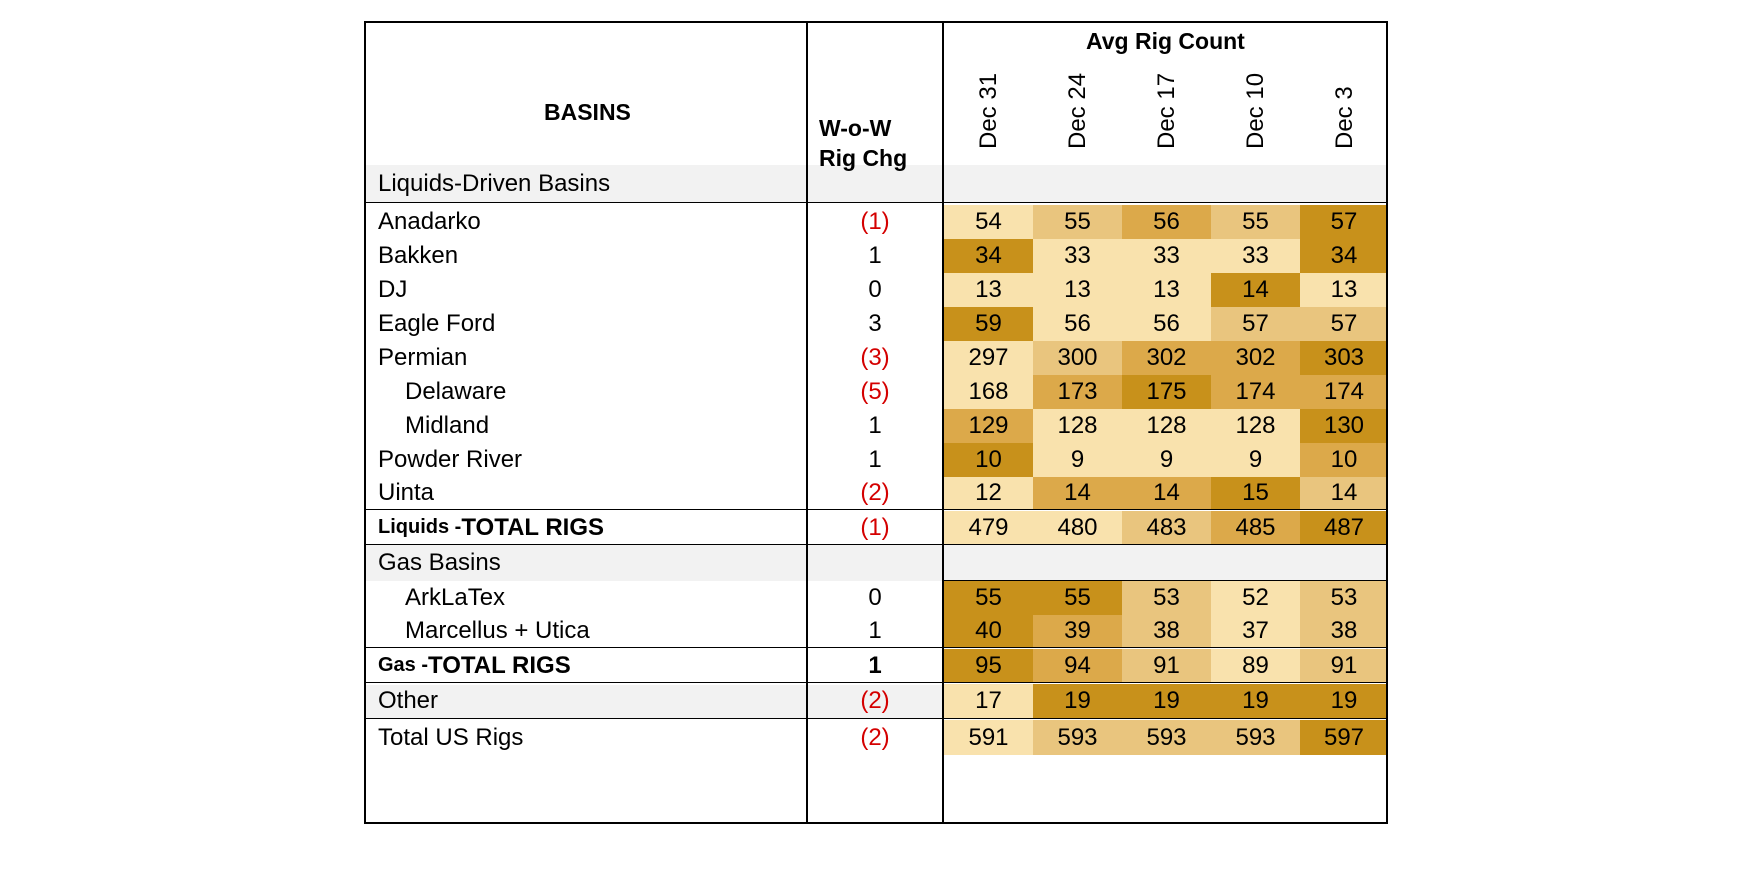 The width and height of the screenshot is (1750, 875). I want to click on row-label: Other, so click(408, 701).